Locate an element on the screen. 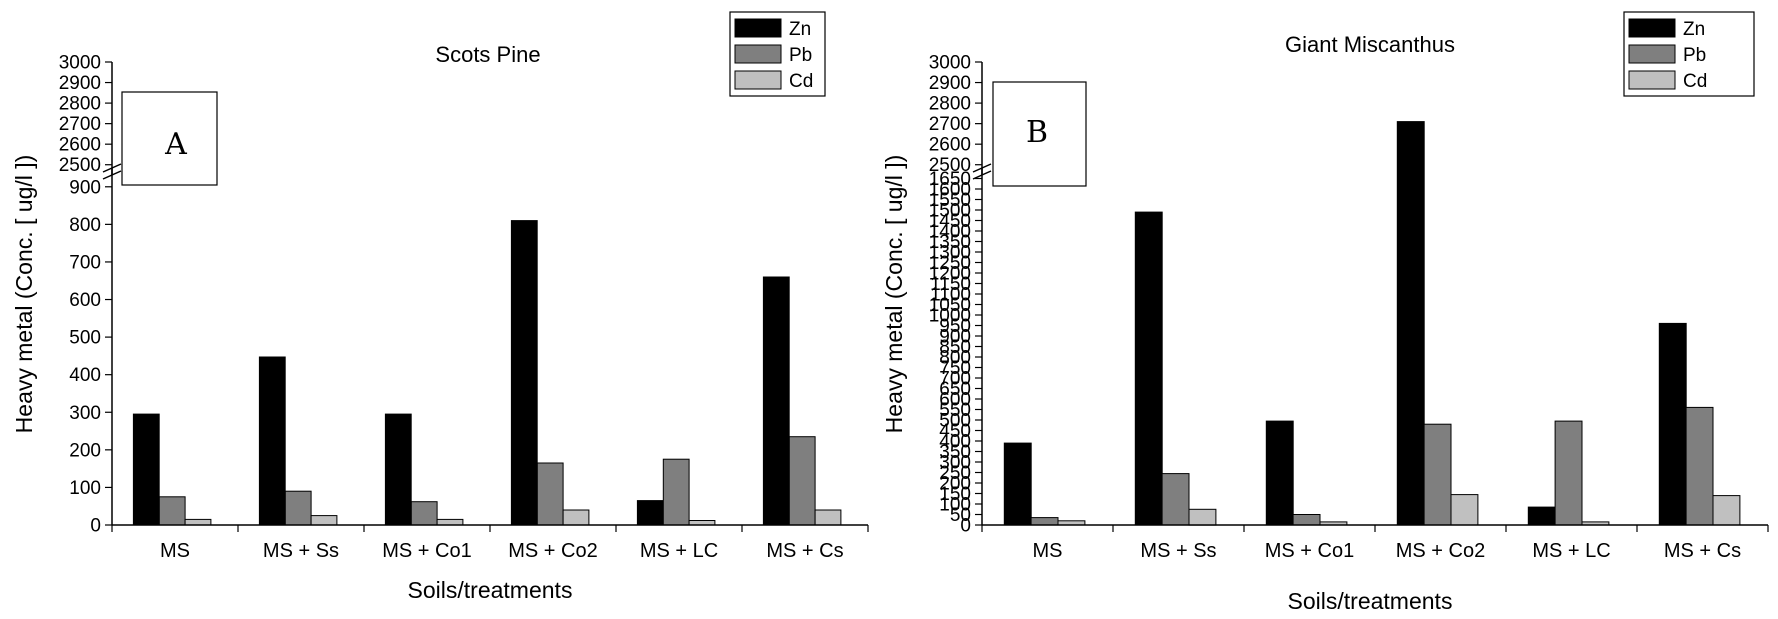 The image size is (1778, 619). legend-b: Zn Pb Cd is located at coordinates (1689, 54).